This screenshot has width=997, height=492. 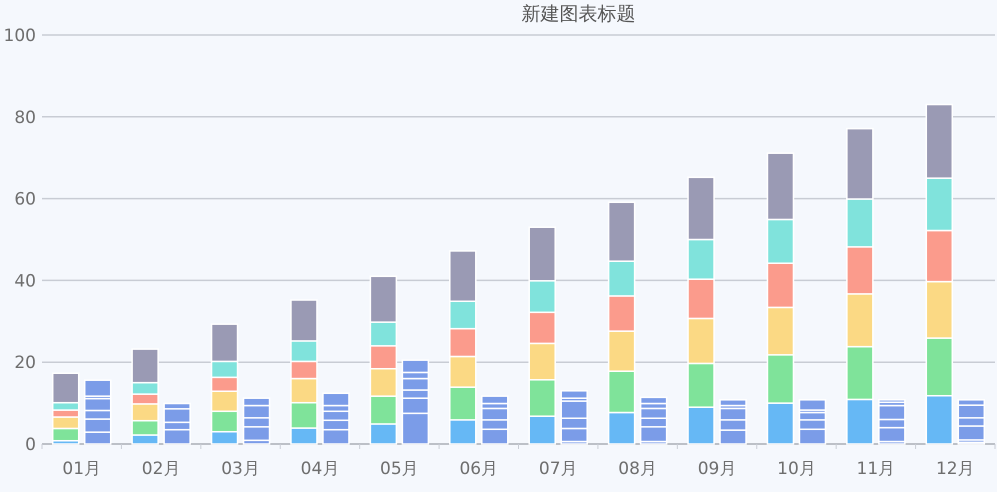 What do you see at coordinates (637, 469) in the screenshot?
I see `x-tick-label: 08月` at bounding box center [637, 469].